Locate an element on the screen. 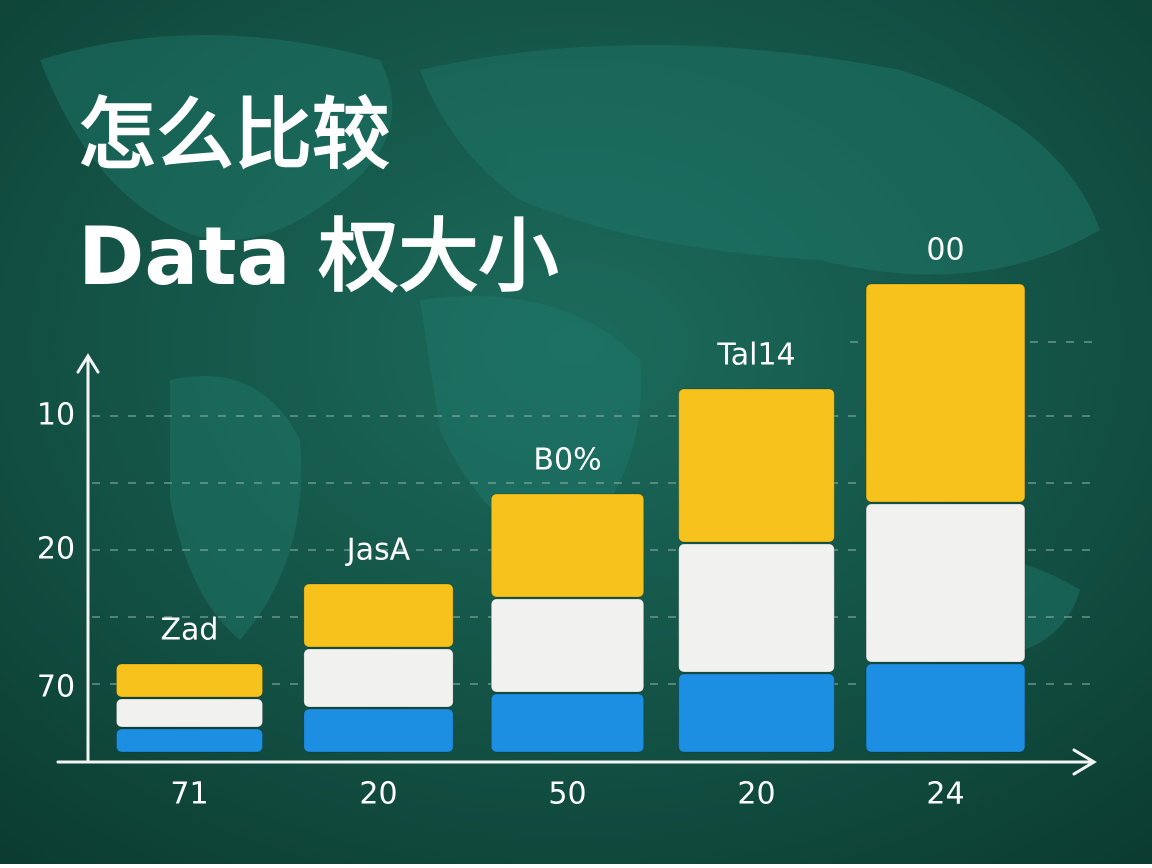  bar-label: Tal14 is located at coordinates (755, 355).